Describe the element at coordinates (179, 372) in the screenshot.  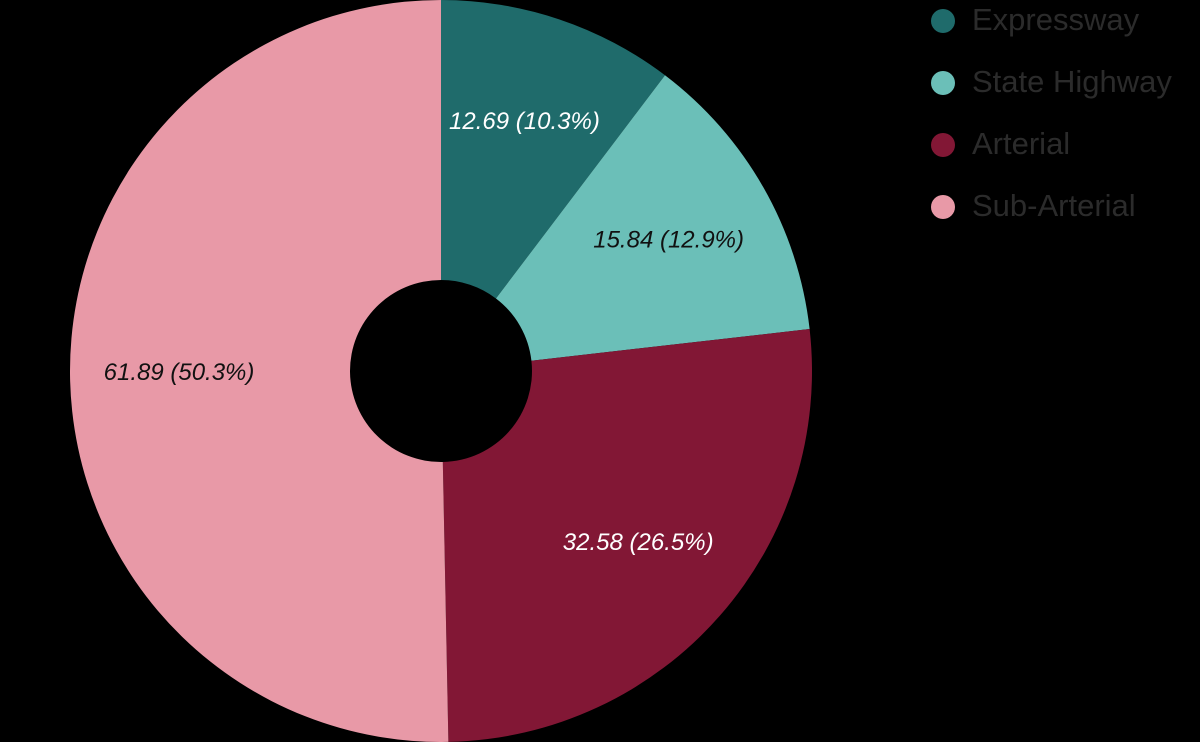
I see `slice-label: 61.89 (50.3%)` at that location.